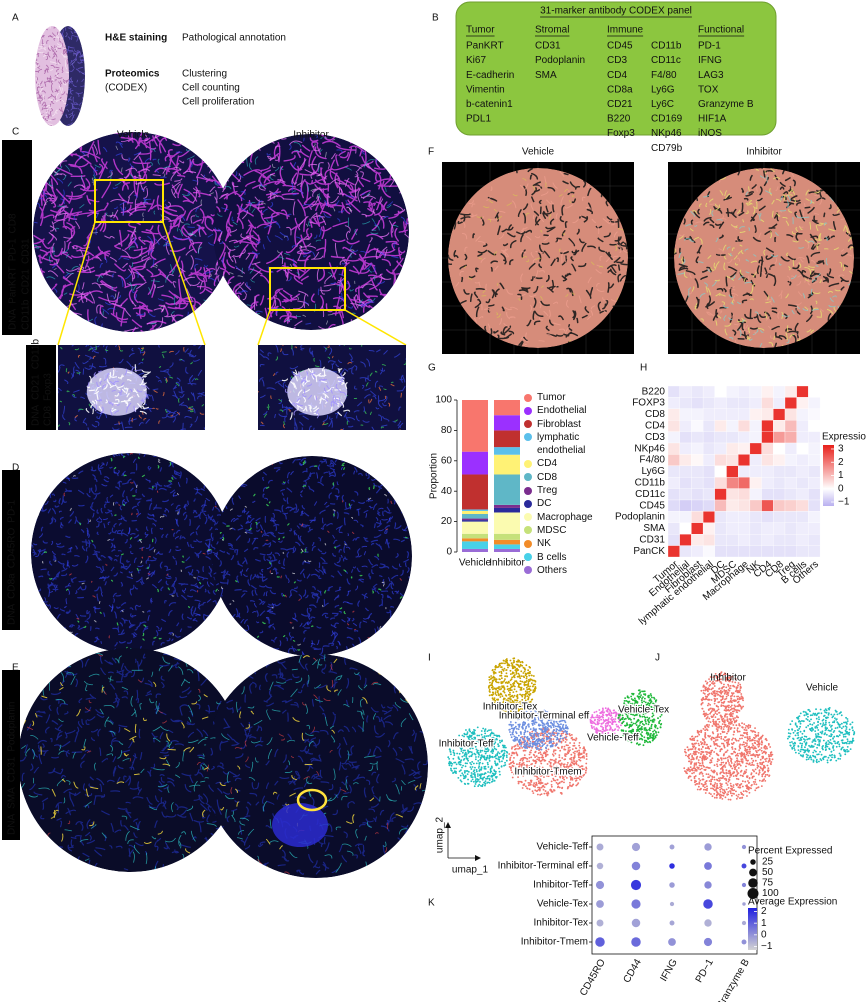 The image size is (866, 1002). I want to click on marker-label: CD8, so click(48, 416).